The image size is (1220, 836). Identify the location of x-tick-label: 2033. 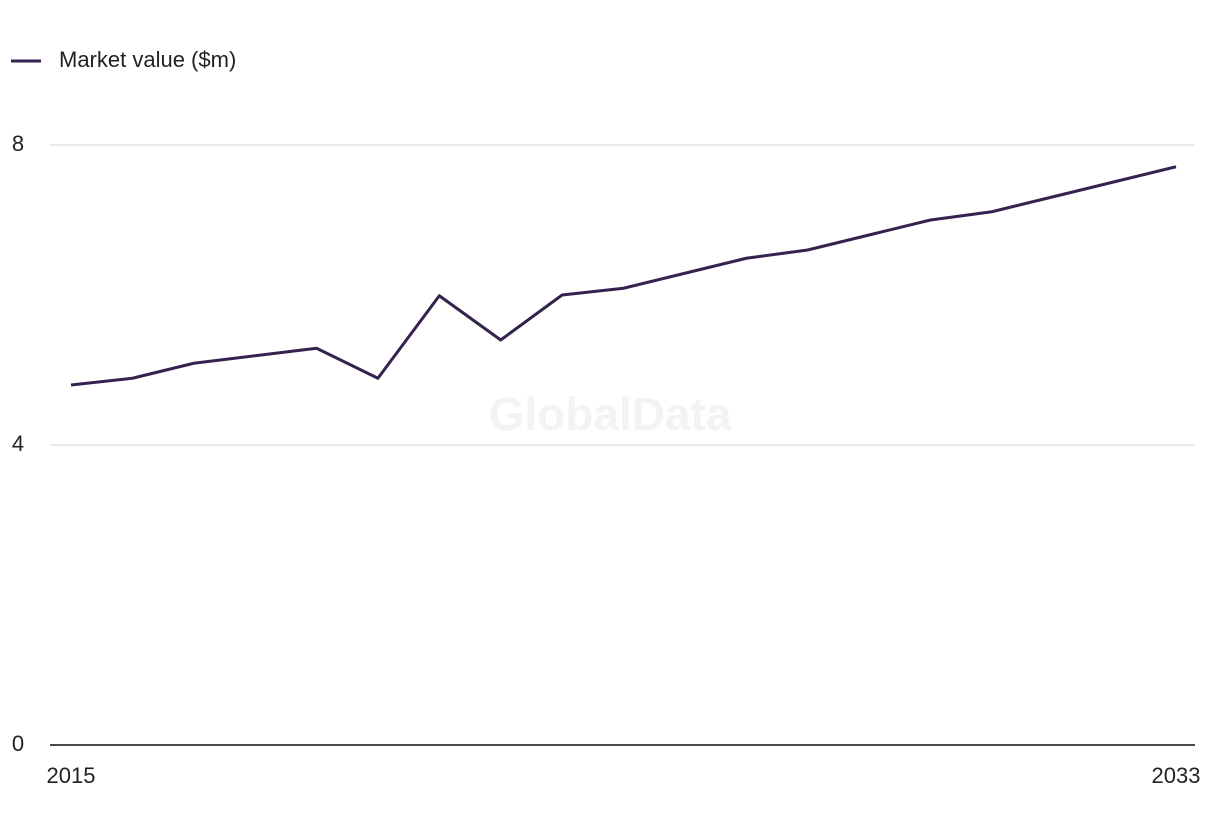
(1176, 775).